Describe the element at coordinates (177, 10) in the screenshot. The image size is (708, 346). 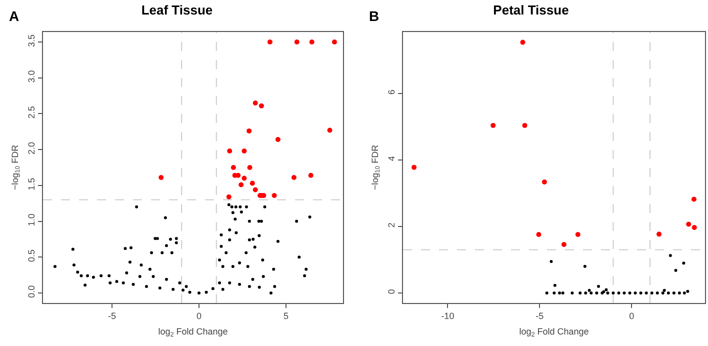
I see `chart-title: Leaf Tissue` at that location.